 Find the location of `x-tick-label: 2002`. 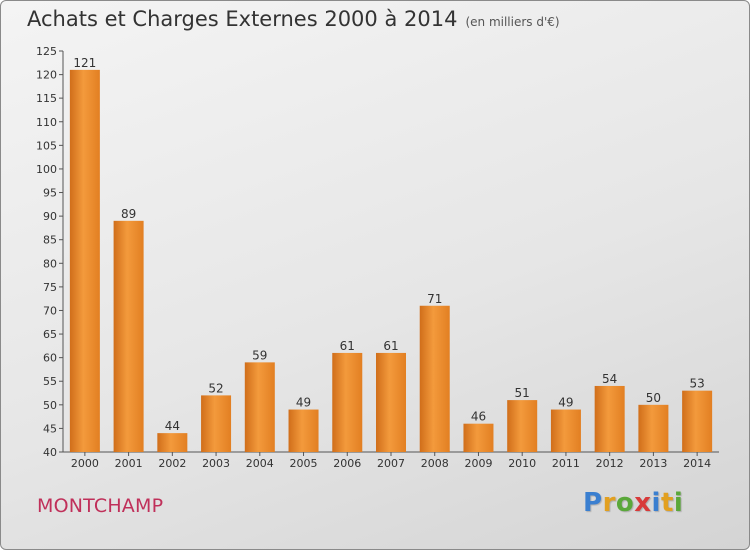

x-tick-label: 2002 is located at coordinates (172, 463).